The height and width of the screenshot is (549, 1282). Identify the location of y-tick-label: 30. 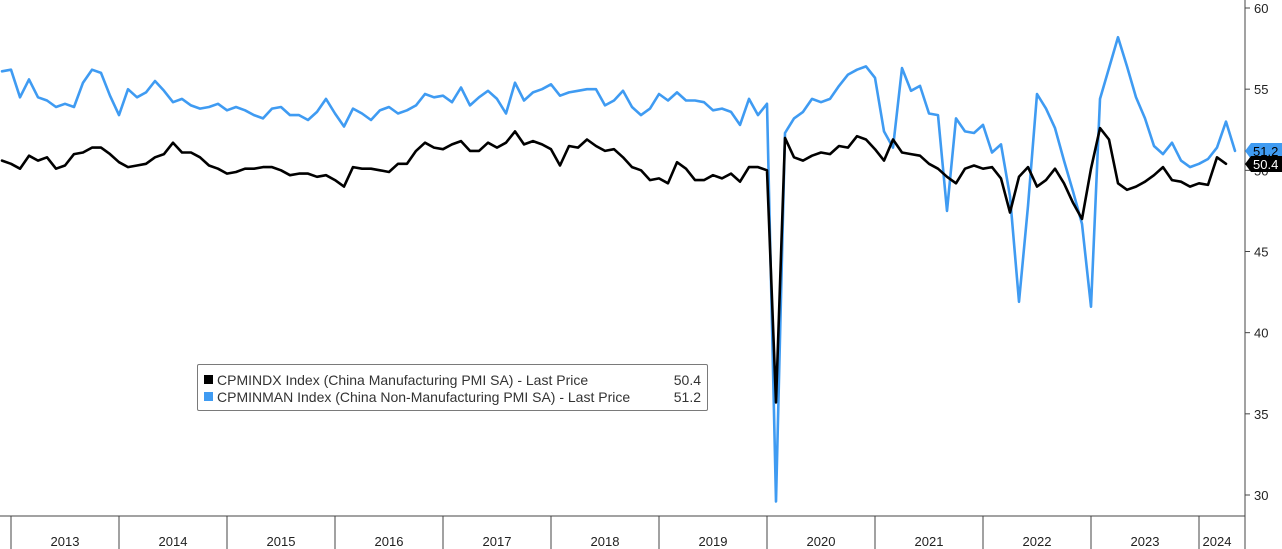
(1261, 495).